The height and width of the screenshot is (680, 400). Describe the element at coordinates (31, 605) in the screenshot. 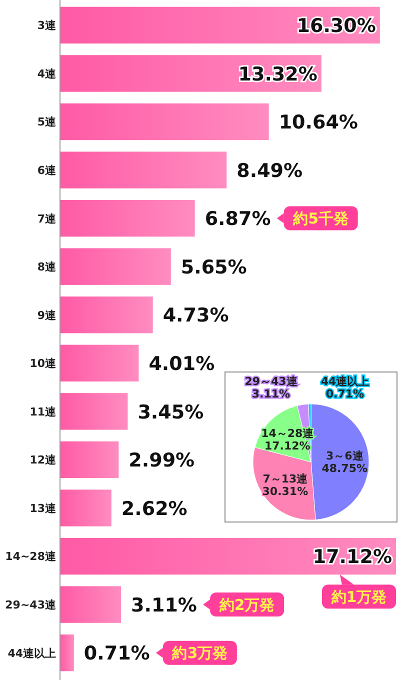

I see `y-tick-label: 29~43連` at that location.